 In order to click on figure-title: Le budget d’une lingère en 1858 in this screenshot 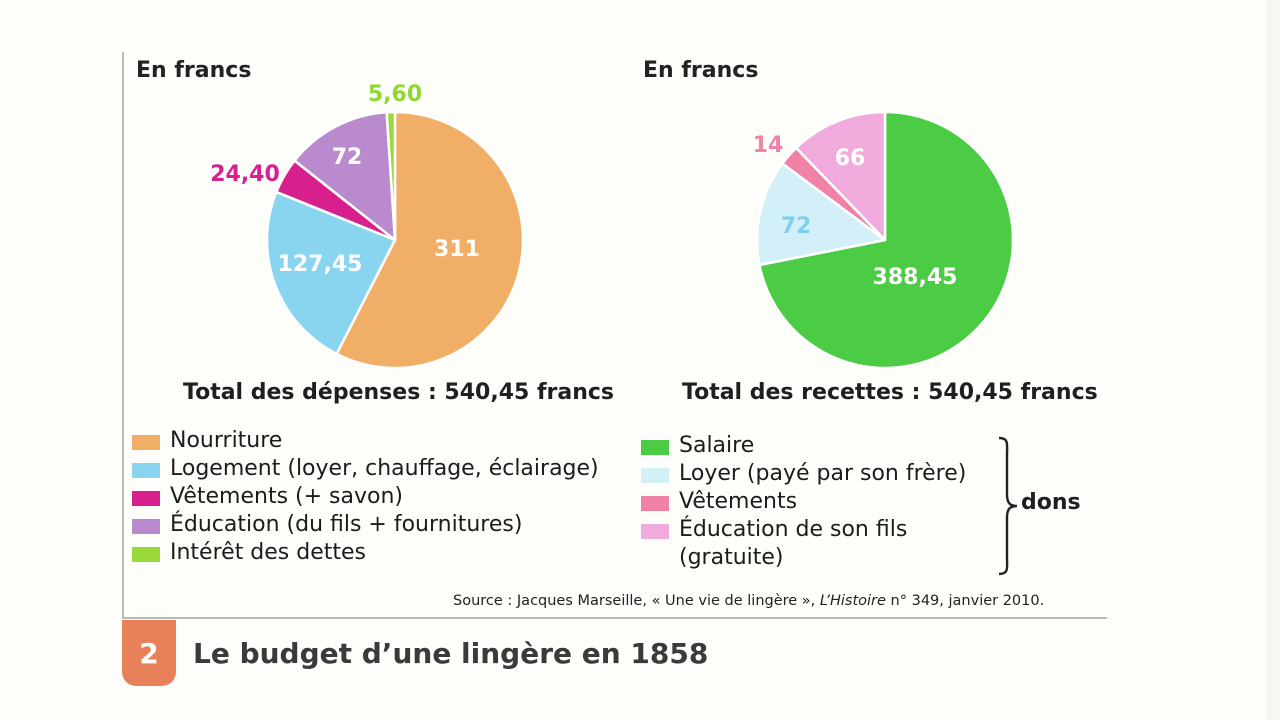, I will do `click(451, 653)`.